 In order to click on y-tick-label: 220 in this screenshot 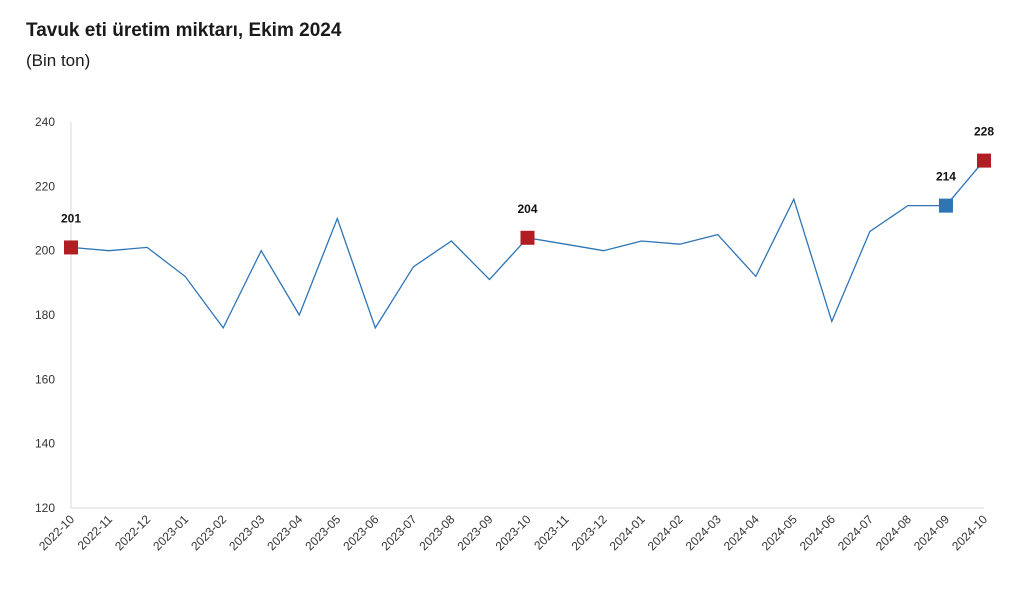, I will do `click(45, 186)`.